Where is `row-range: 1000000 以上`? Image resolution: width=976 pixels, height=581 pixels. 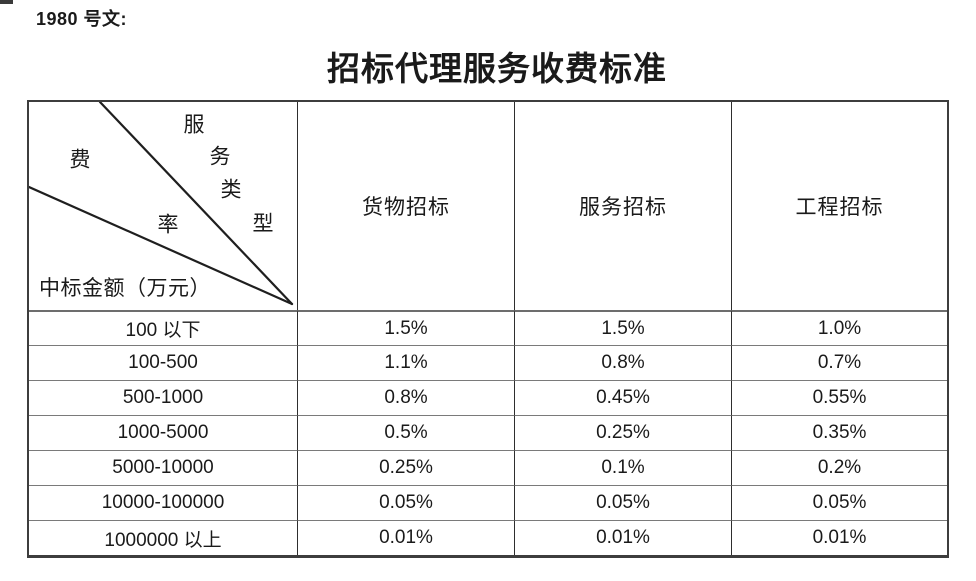
row-range: 1000000 以上 is located at coordinates (163, 537).